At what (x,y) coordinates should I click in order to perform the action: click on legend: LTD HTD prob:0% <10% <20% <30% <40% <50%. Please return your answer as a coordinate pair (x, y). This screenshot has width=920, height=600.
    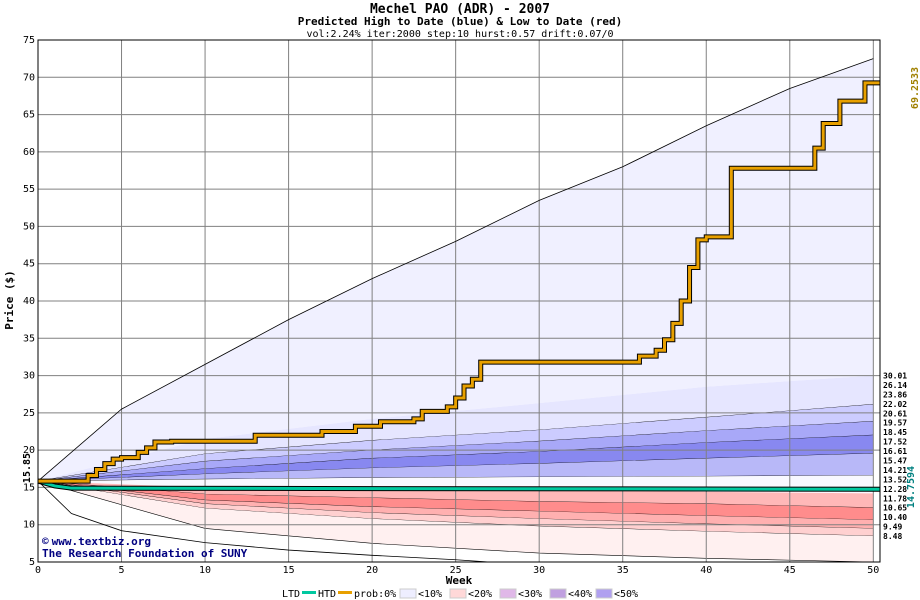
    Looking at the image, I should click on (460, 594).